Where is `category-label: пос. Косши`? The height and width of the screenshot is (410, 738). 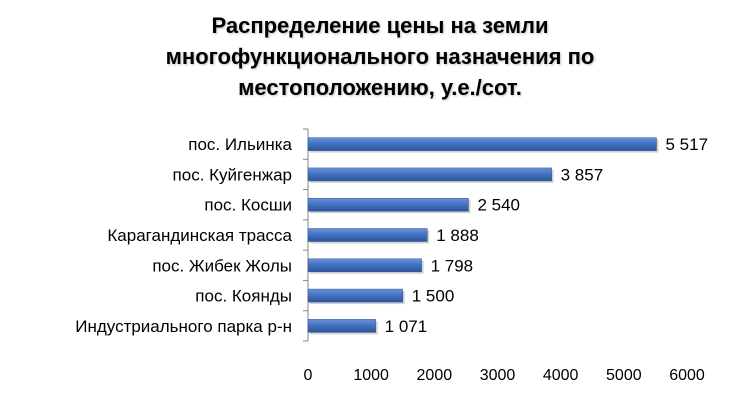 category-label: пос. Косши is located at coordinates (248, 205).